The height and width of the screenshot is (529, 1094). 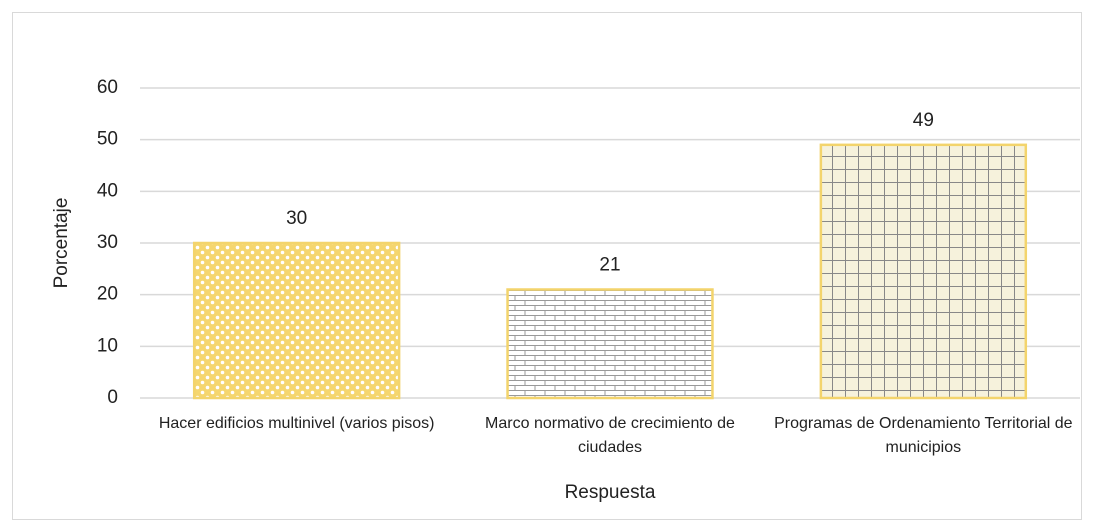 I want to click on y-tick-label: 60, so click(x=107, y=87).